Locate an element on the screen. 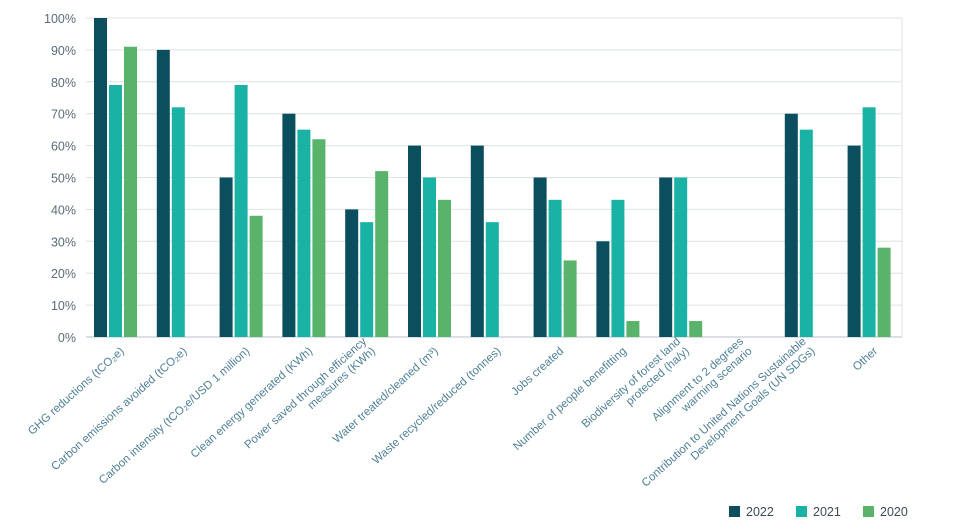  x-tick-label-line: Jobs created is located at coordinates (537, 371).